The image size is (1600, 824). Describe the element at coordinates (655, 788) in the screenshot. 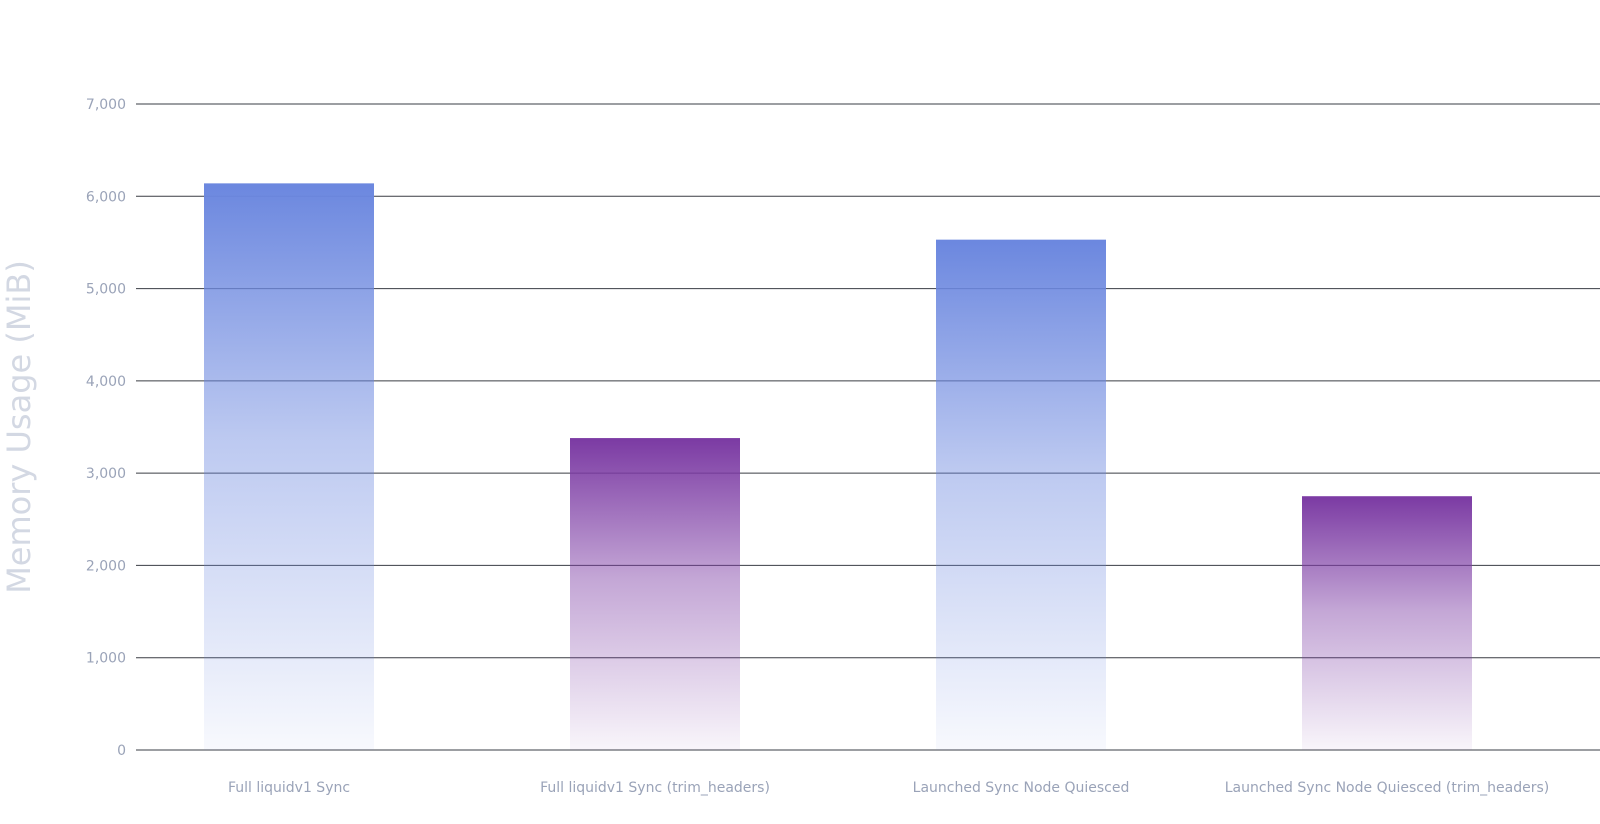

I see `x-category-label: Full liquidv1 Sync (trim_headers)` at that location.